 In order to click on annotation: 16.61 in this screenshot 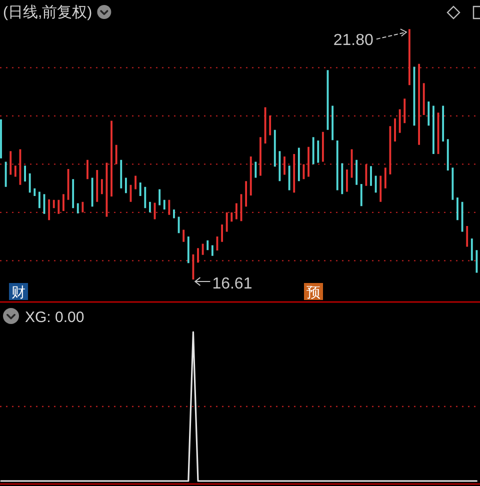, I will do `click(232, 284)`.